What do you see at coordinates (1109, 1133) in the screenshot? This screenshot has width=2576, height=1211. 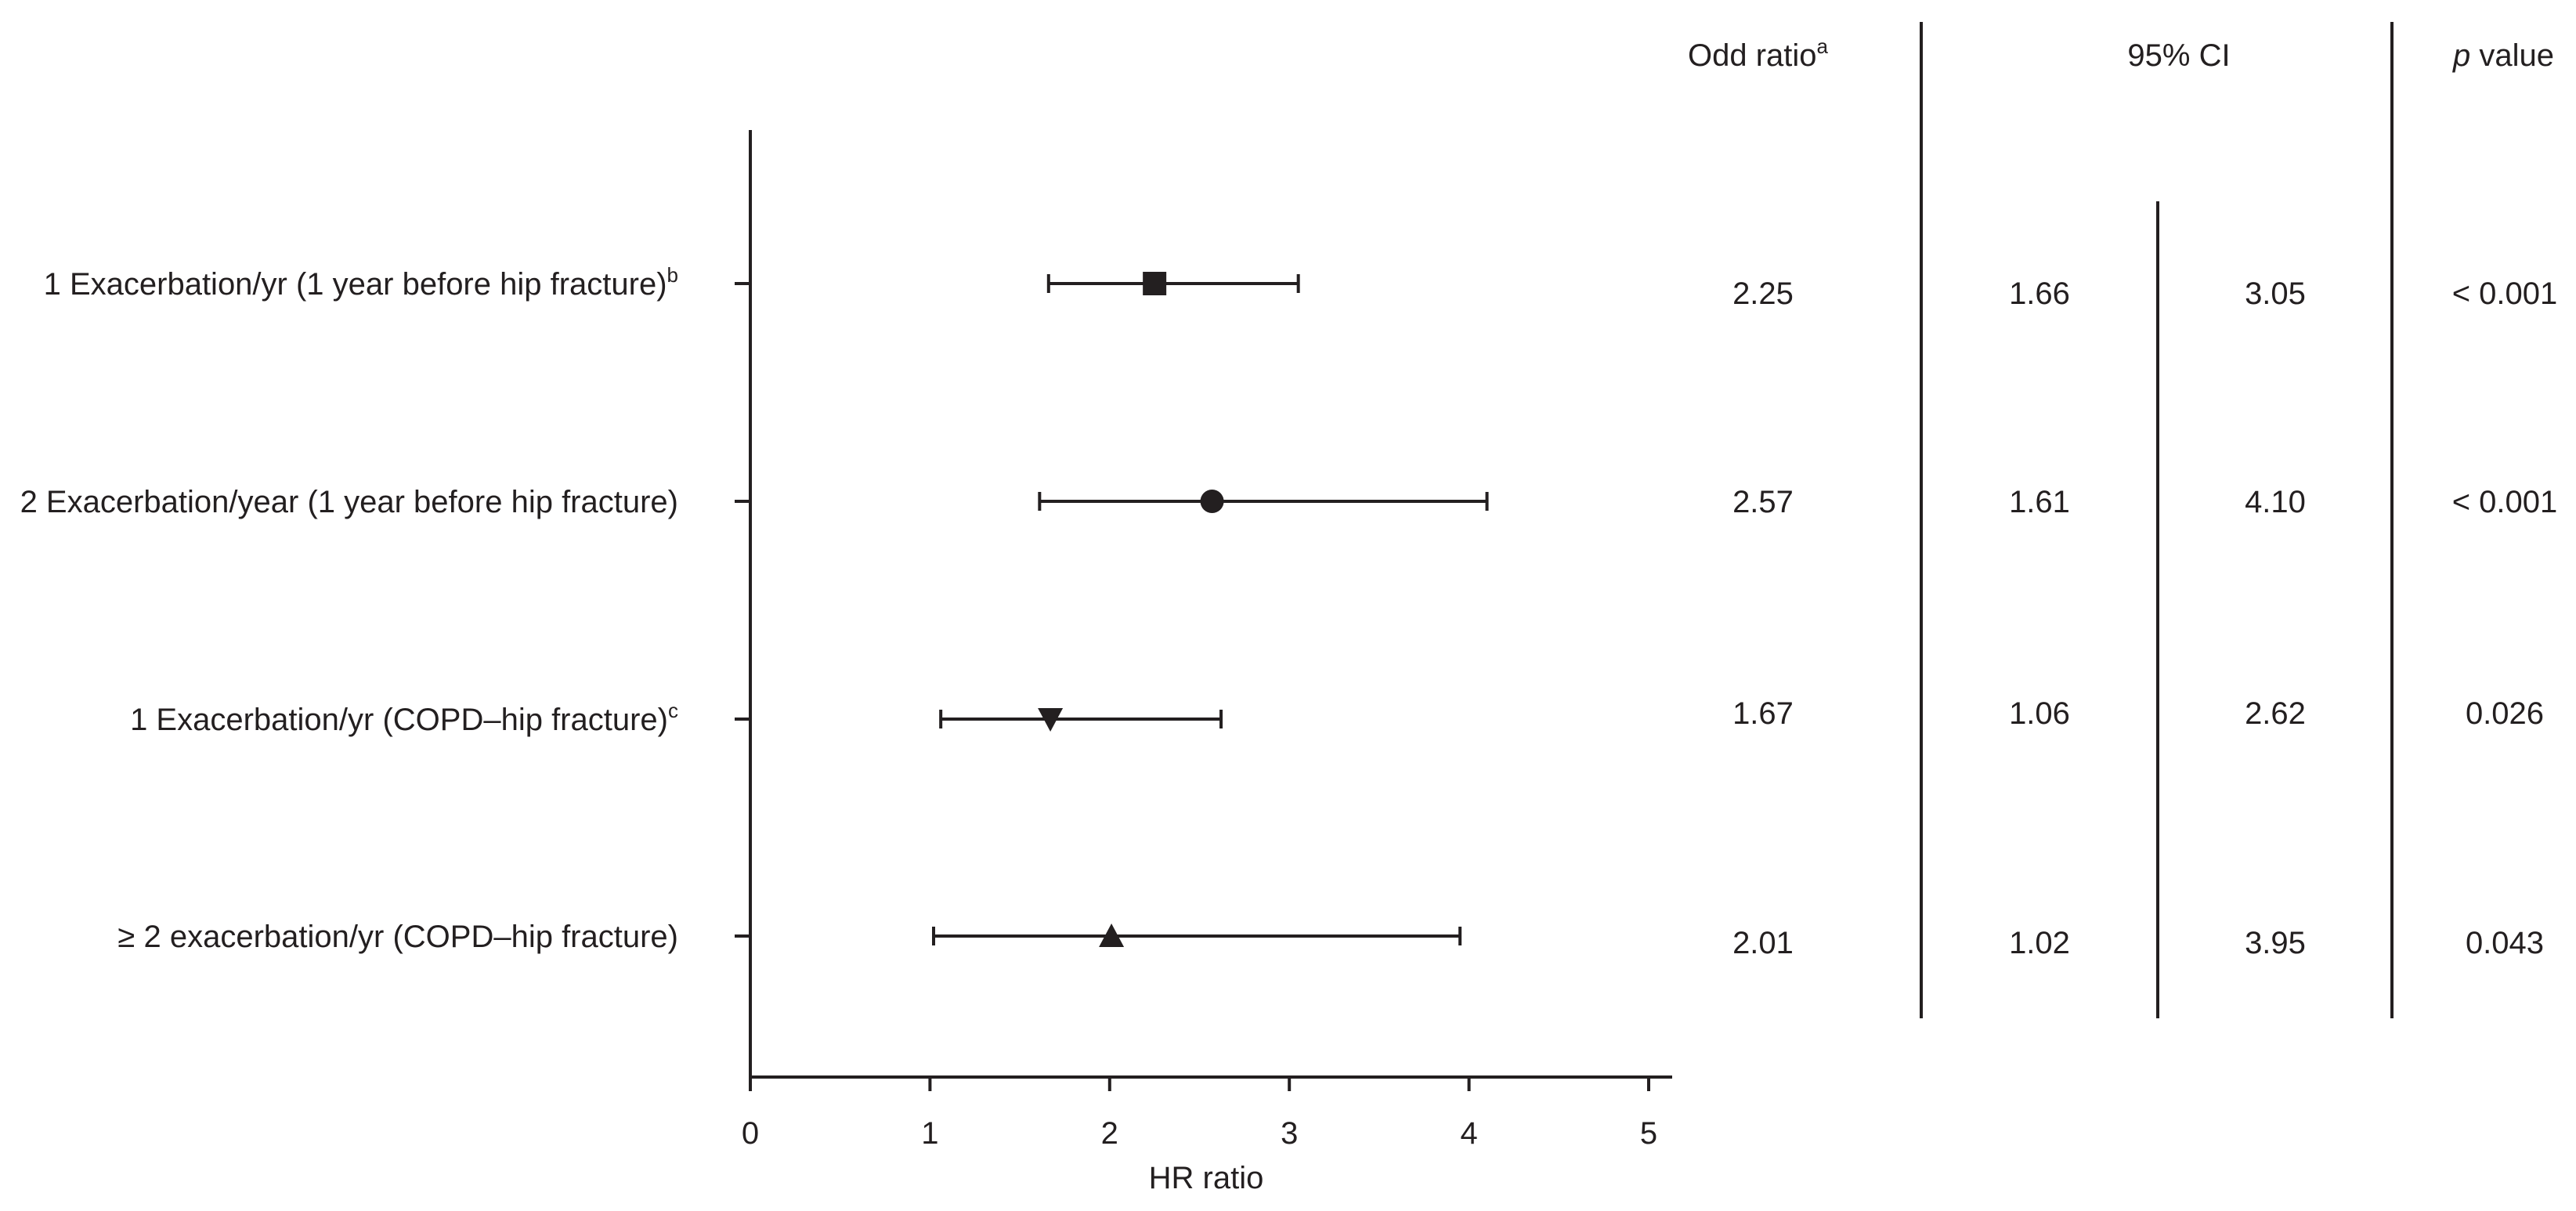 I see `x-tick-label-2: 2` at bounding box center [1109, 1133].